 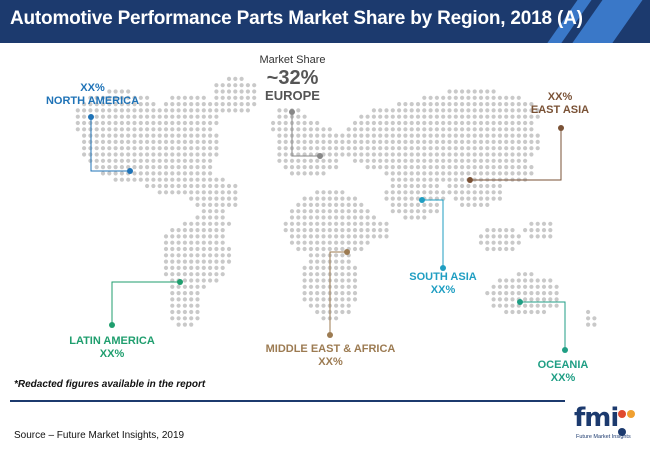 I want to click on leader-dot-east-asia, so click(x=470, y=180).